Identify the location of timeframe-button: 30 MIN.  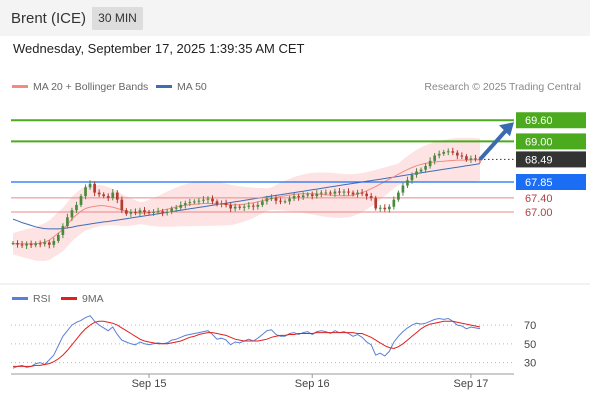
(117, 18).